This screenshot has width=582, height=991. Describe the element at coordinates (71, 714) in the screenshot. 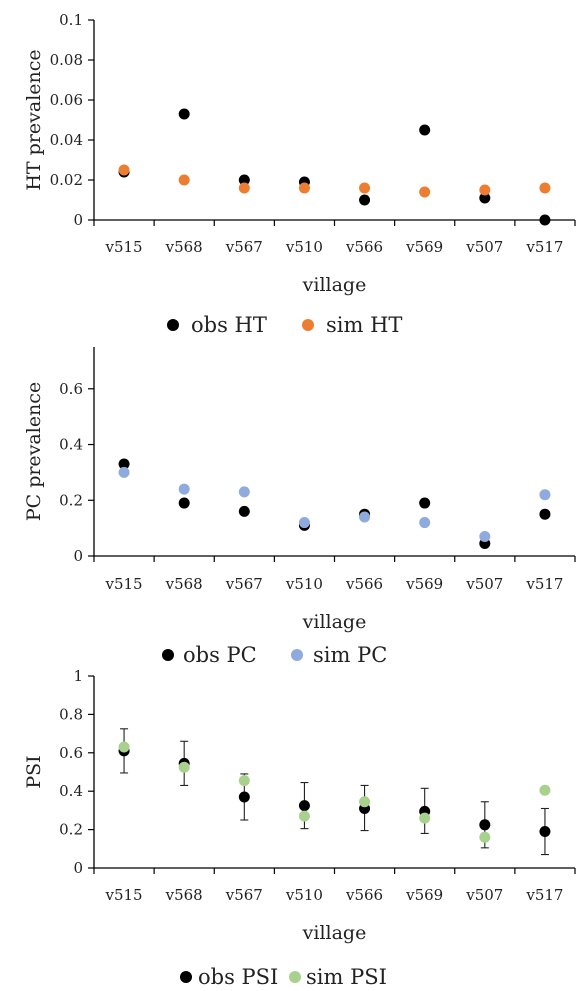

I see `y-tick-label: 0.8` at that location.